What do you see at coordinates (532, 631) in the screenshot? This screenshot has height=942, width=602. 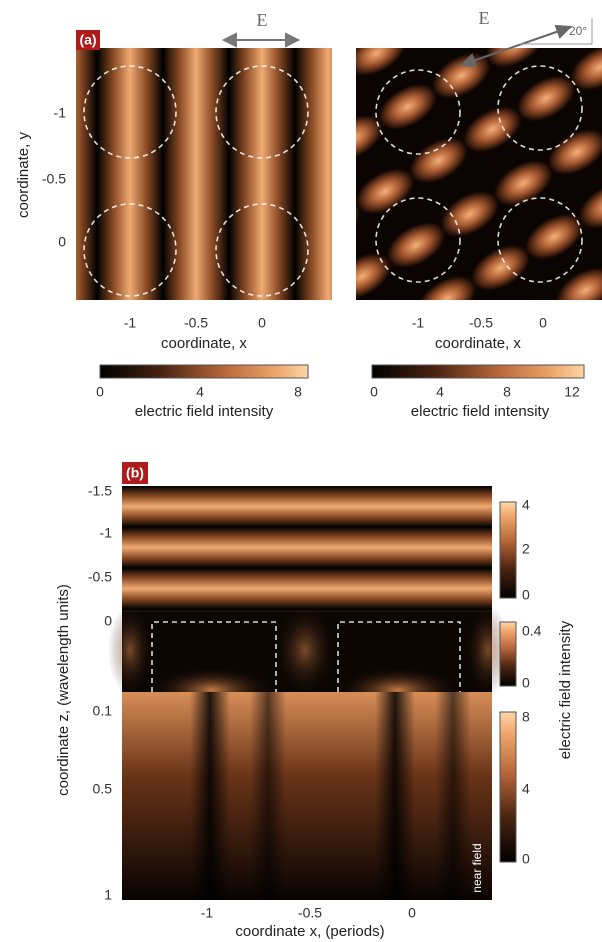 I see `colorbar-tick: 0.4` at bounding box center [532, 631].